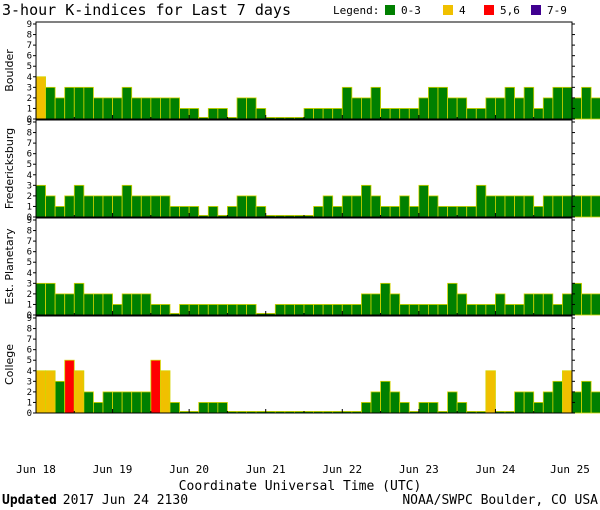 Image resolution: width=600 pixels, height=510 pixels. I want to click on y-tick-label-1-8: 8, so click(29, 134).